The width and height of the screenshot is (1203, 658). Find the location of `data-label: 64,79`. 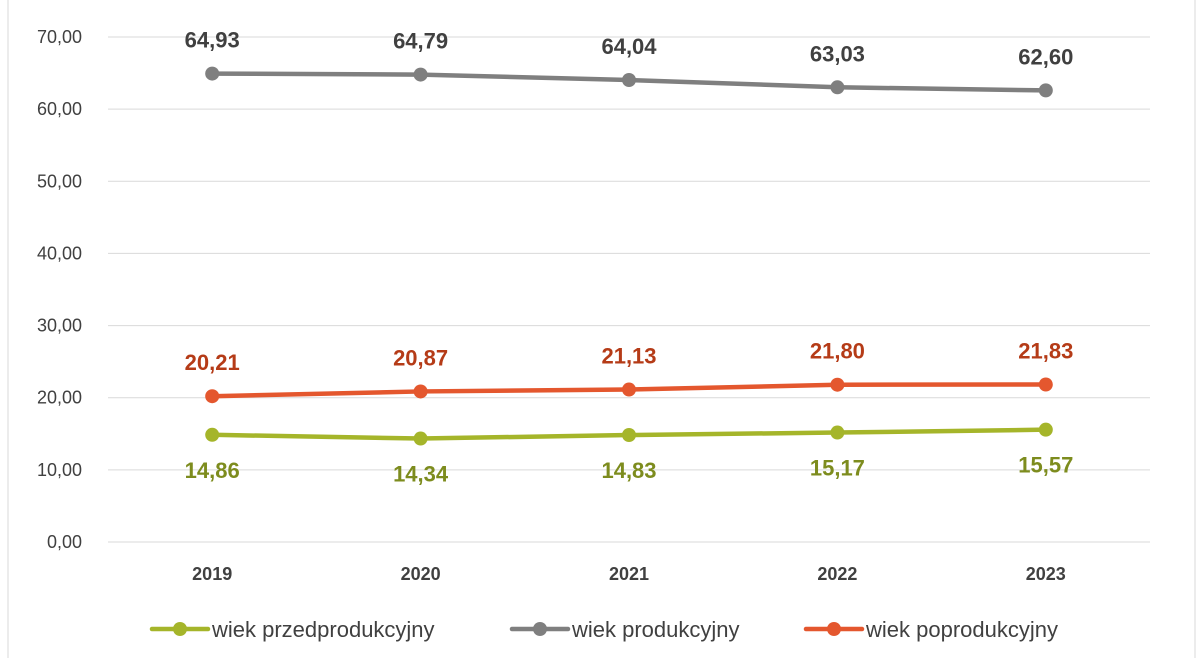

data-label: 64,79 is located at coordinates (420, 41).